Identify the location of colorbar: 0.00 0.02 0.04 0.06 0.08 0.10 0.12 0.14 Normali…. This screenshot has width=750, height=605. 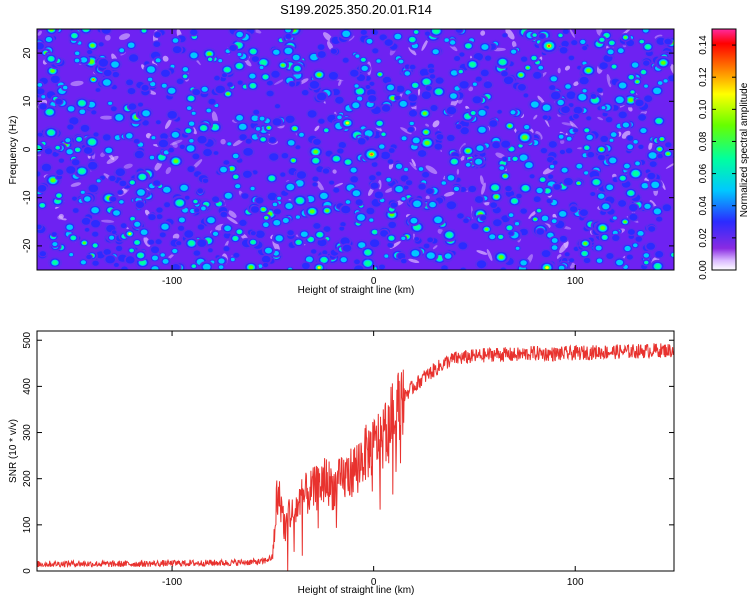
(724, 154).